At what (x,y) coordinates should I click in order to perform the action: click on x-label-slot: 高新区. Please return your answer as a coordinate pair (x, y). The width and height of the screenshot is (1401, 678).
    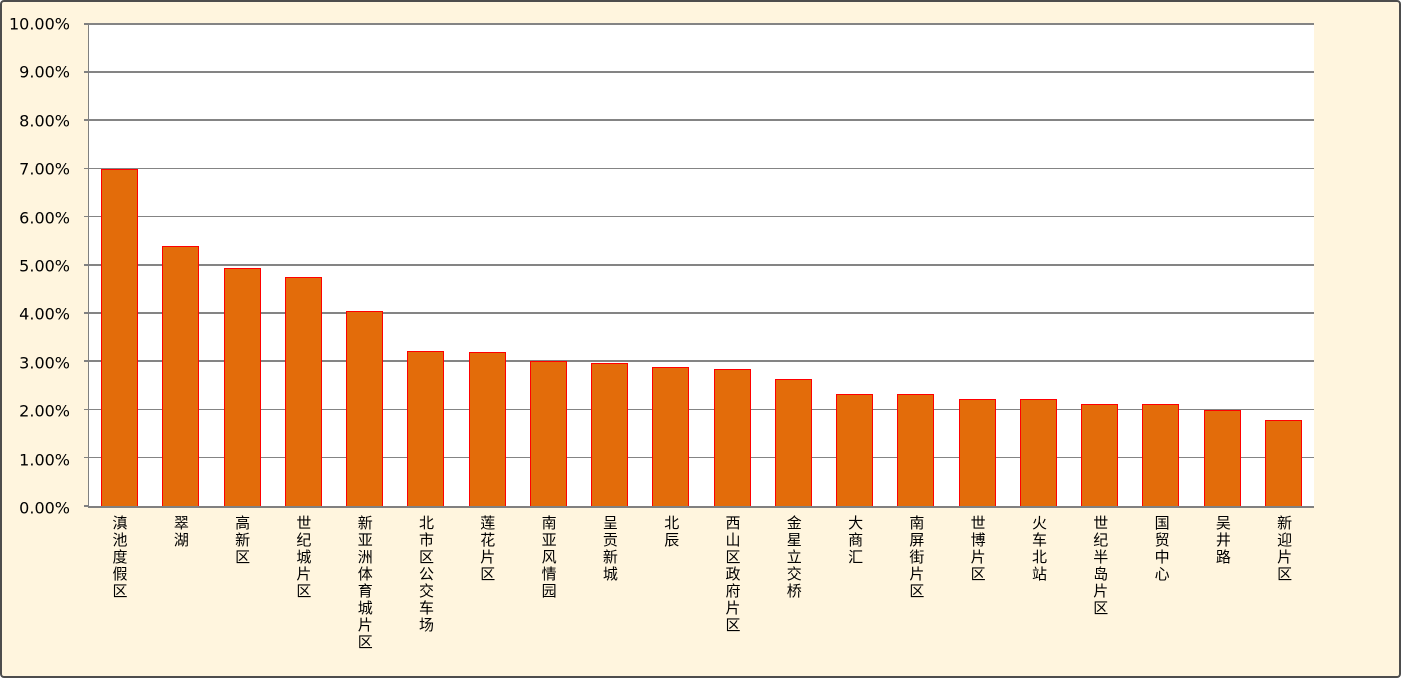
    Looking at the image, I should click on (241, 593).